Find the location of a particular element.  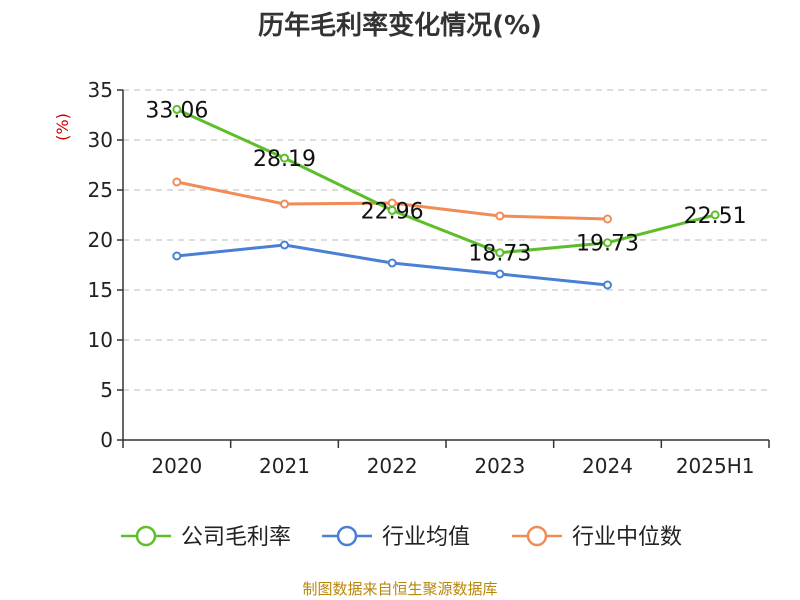

y-tick-label: 5 is located at coordinates (106, 390).